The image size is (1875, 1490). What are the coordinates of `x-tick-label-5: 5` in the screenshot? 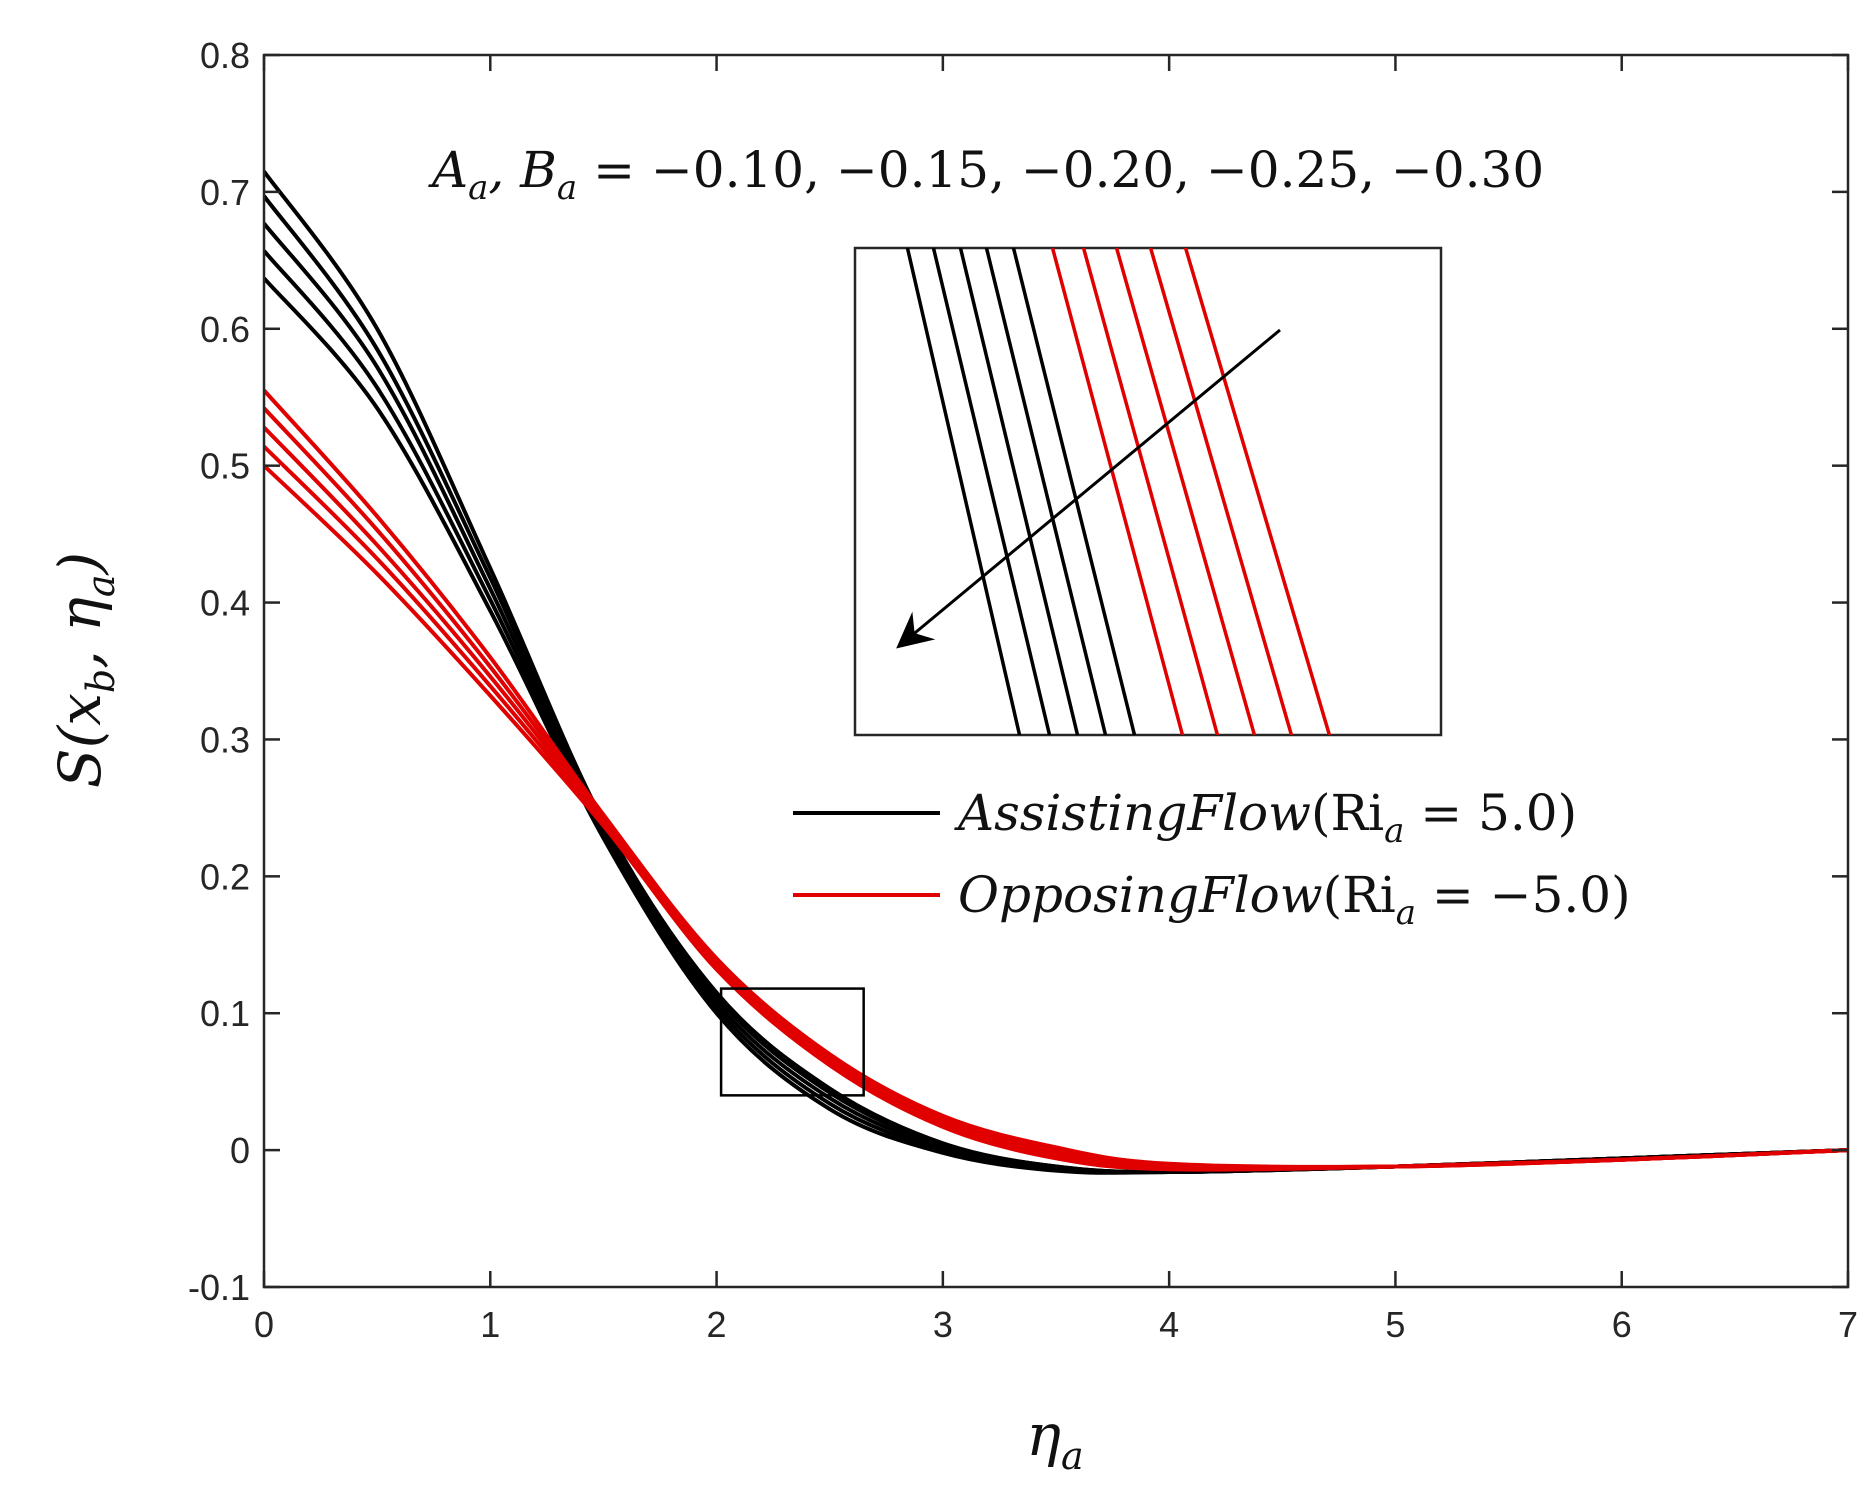 It's located at (1395, 1324).